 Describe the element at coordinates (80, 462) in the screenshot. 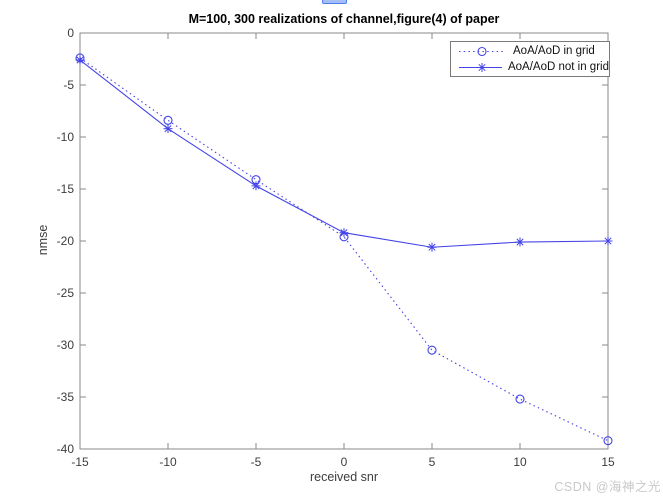

I see `x-tick-label: -15` at that location.